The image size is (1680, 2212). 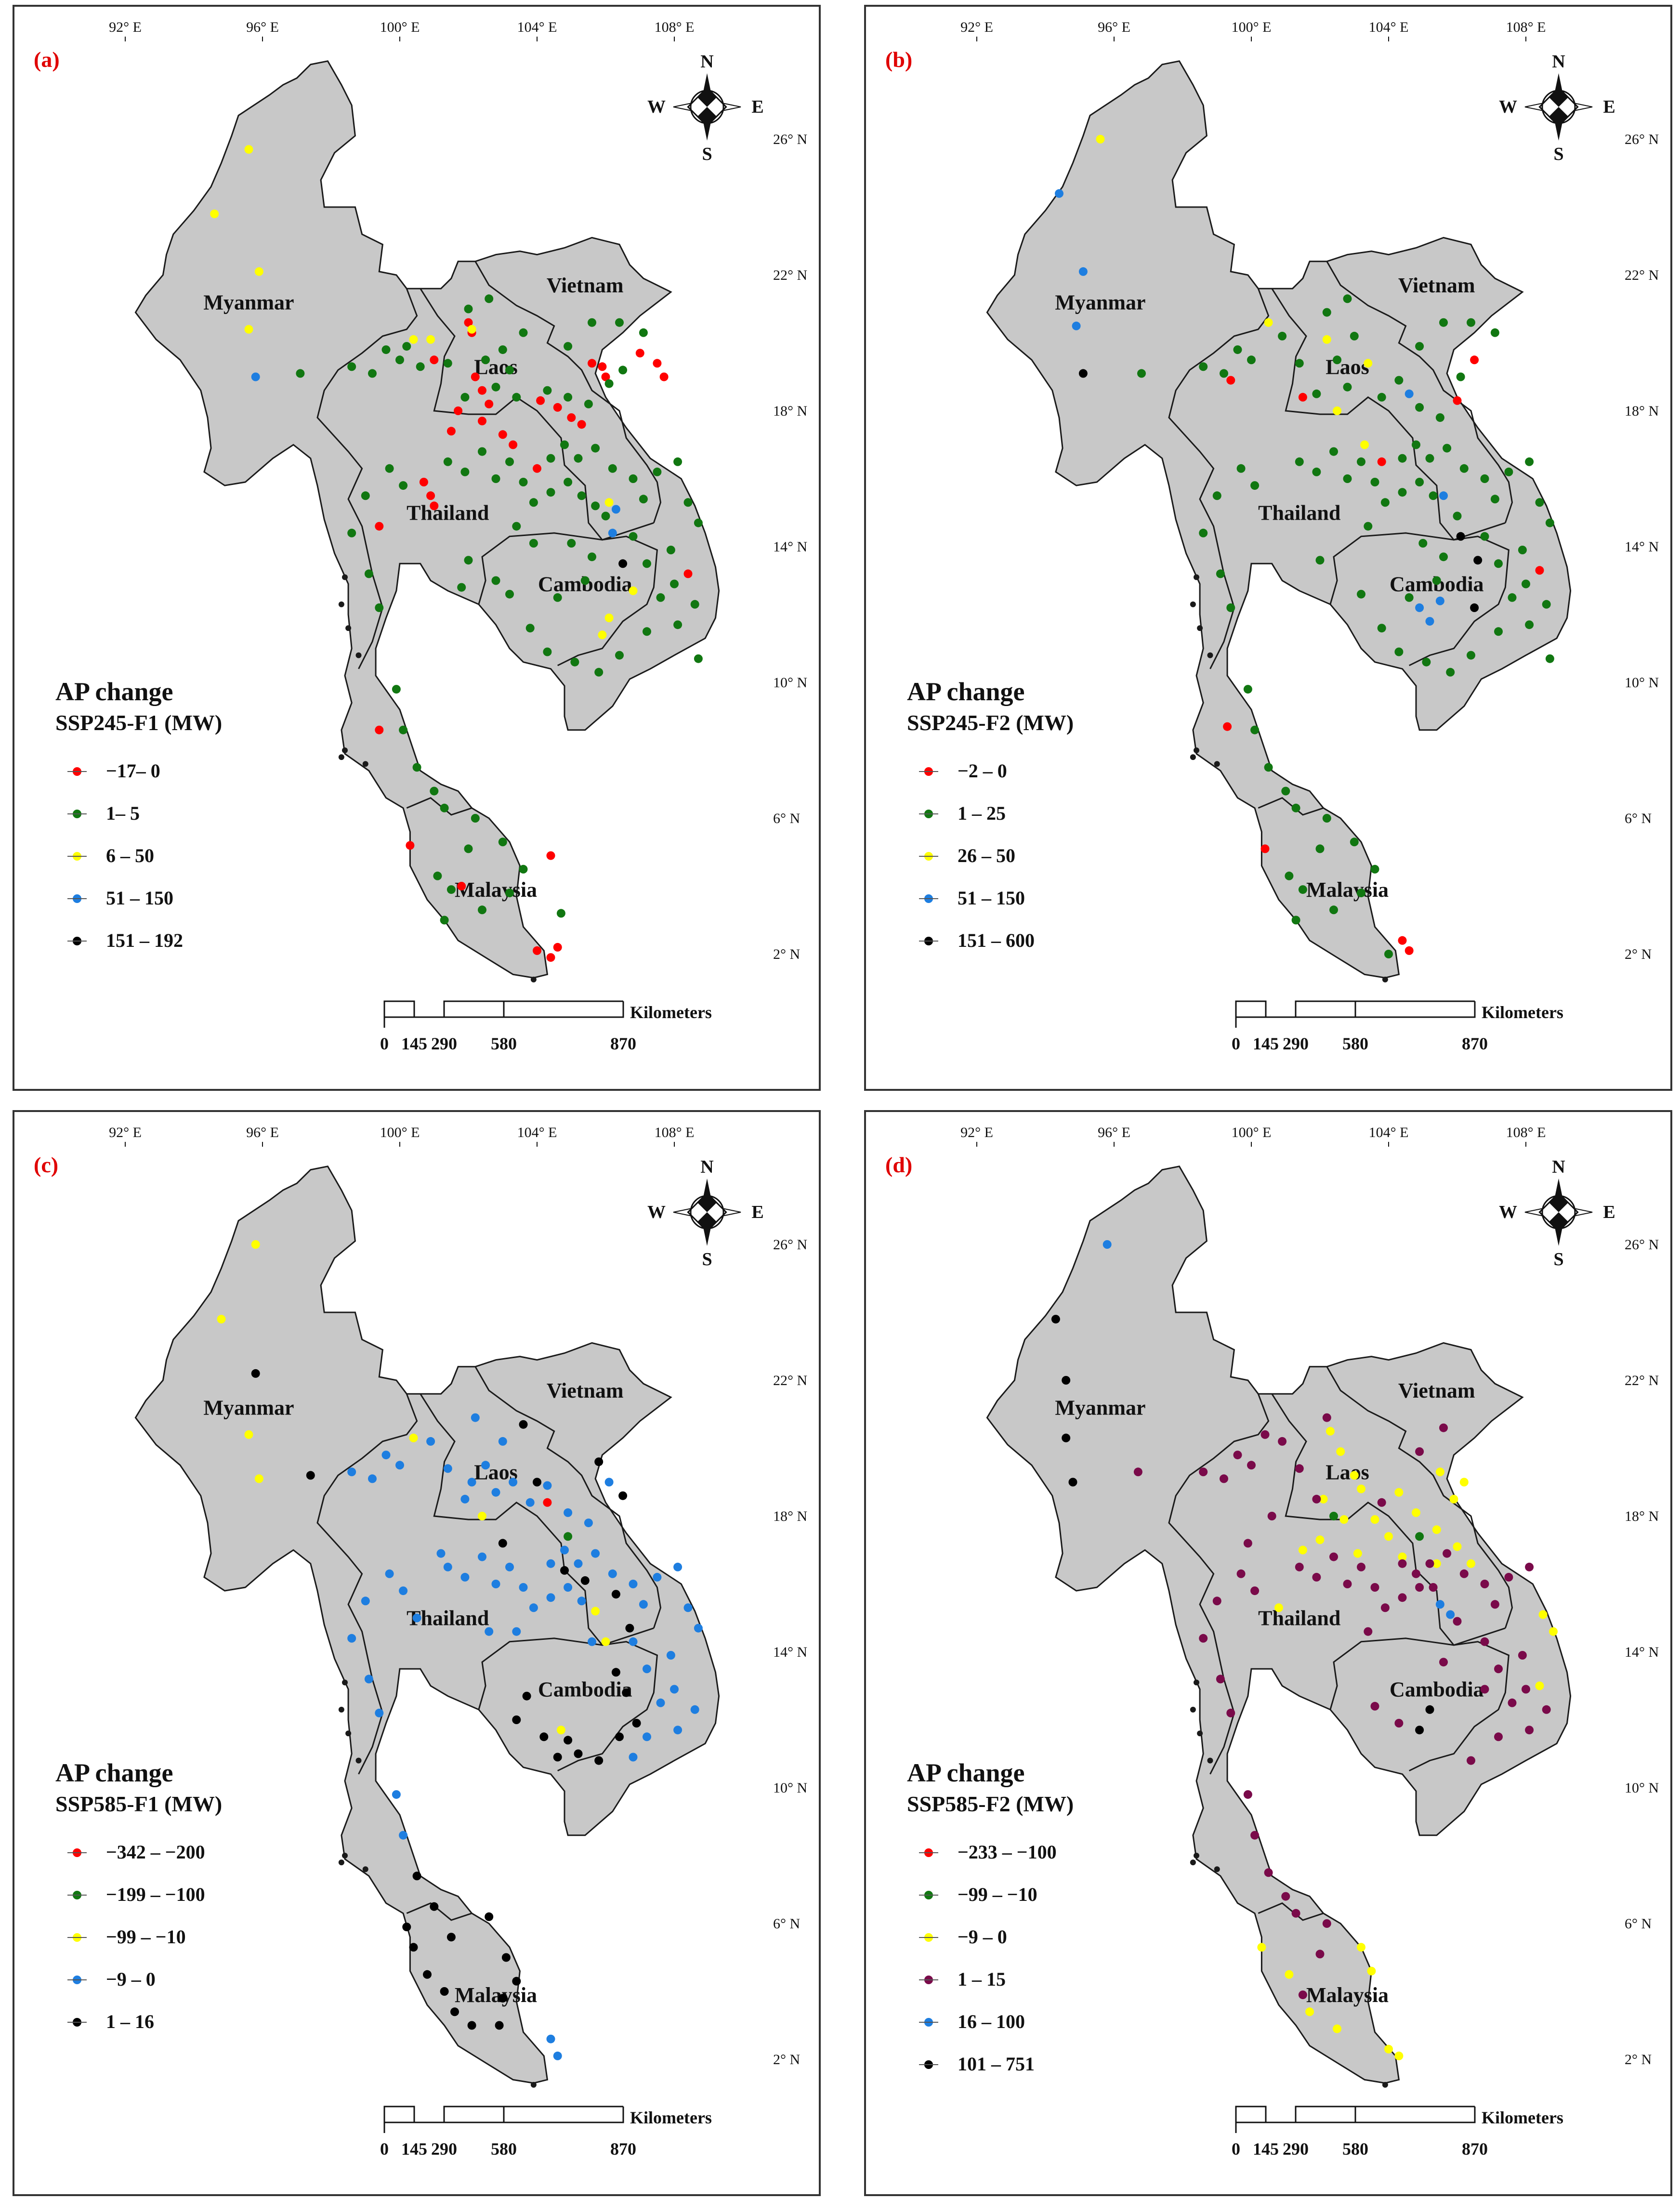 I want to click on scale-bar: 0 145 290 580 870 Kilometers, so click(x=1398, y=1026).